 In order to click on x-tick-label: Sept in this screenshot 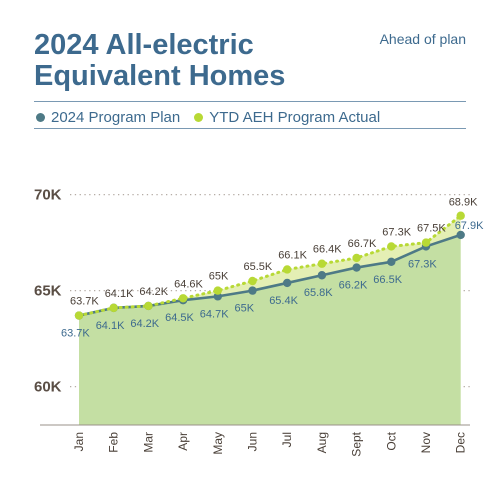, I will do `click(357, 443)`.